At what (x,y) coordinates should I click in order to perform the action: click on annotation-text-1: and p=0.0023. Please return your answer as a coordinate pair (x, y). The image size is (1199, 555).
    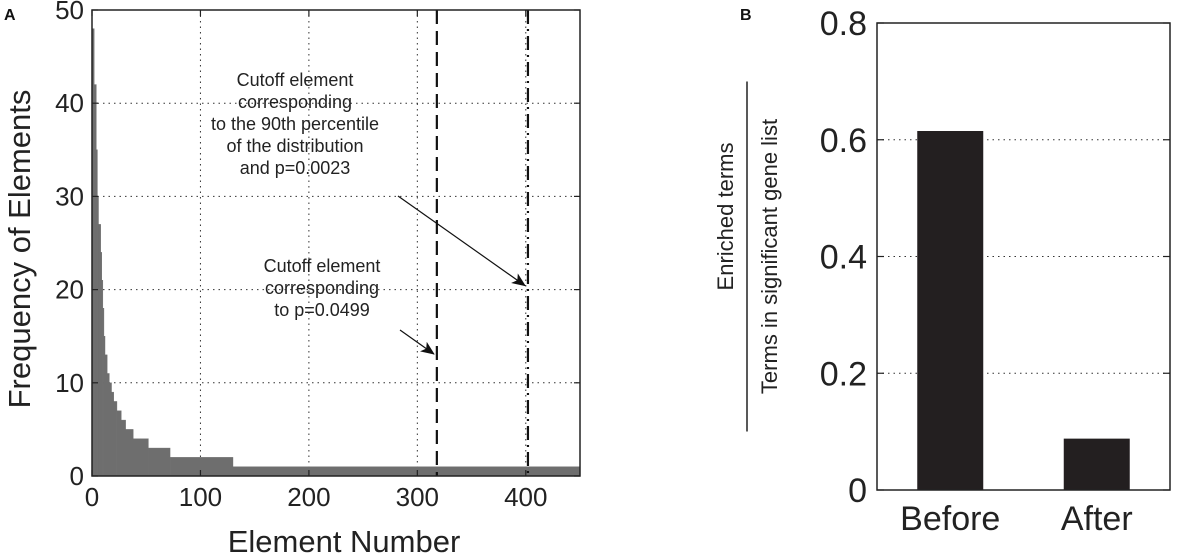
    Looking at the image, I should click on (295, 168).